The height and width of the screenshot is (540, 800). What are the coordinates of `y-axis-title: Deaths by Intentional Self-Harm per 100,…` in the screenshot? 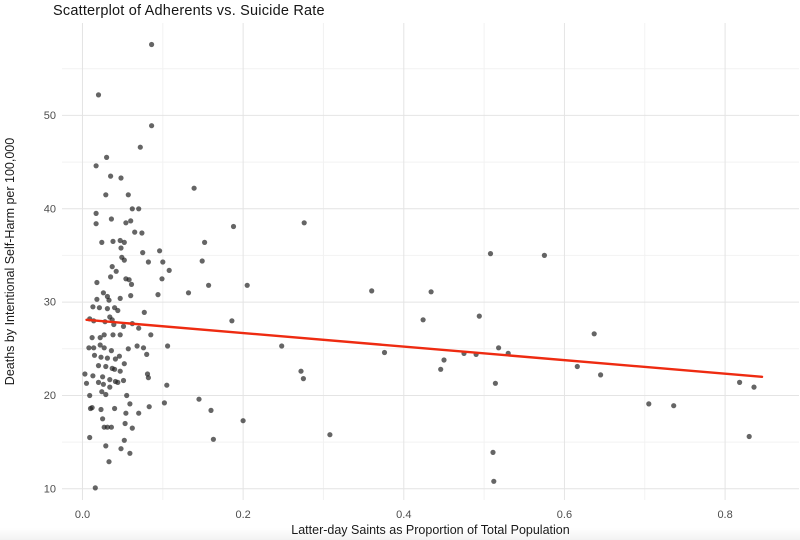 It's located at (10, 261).